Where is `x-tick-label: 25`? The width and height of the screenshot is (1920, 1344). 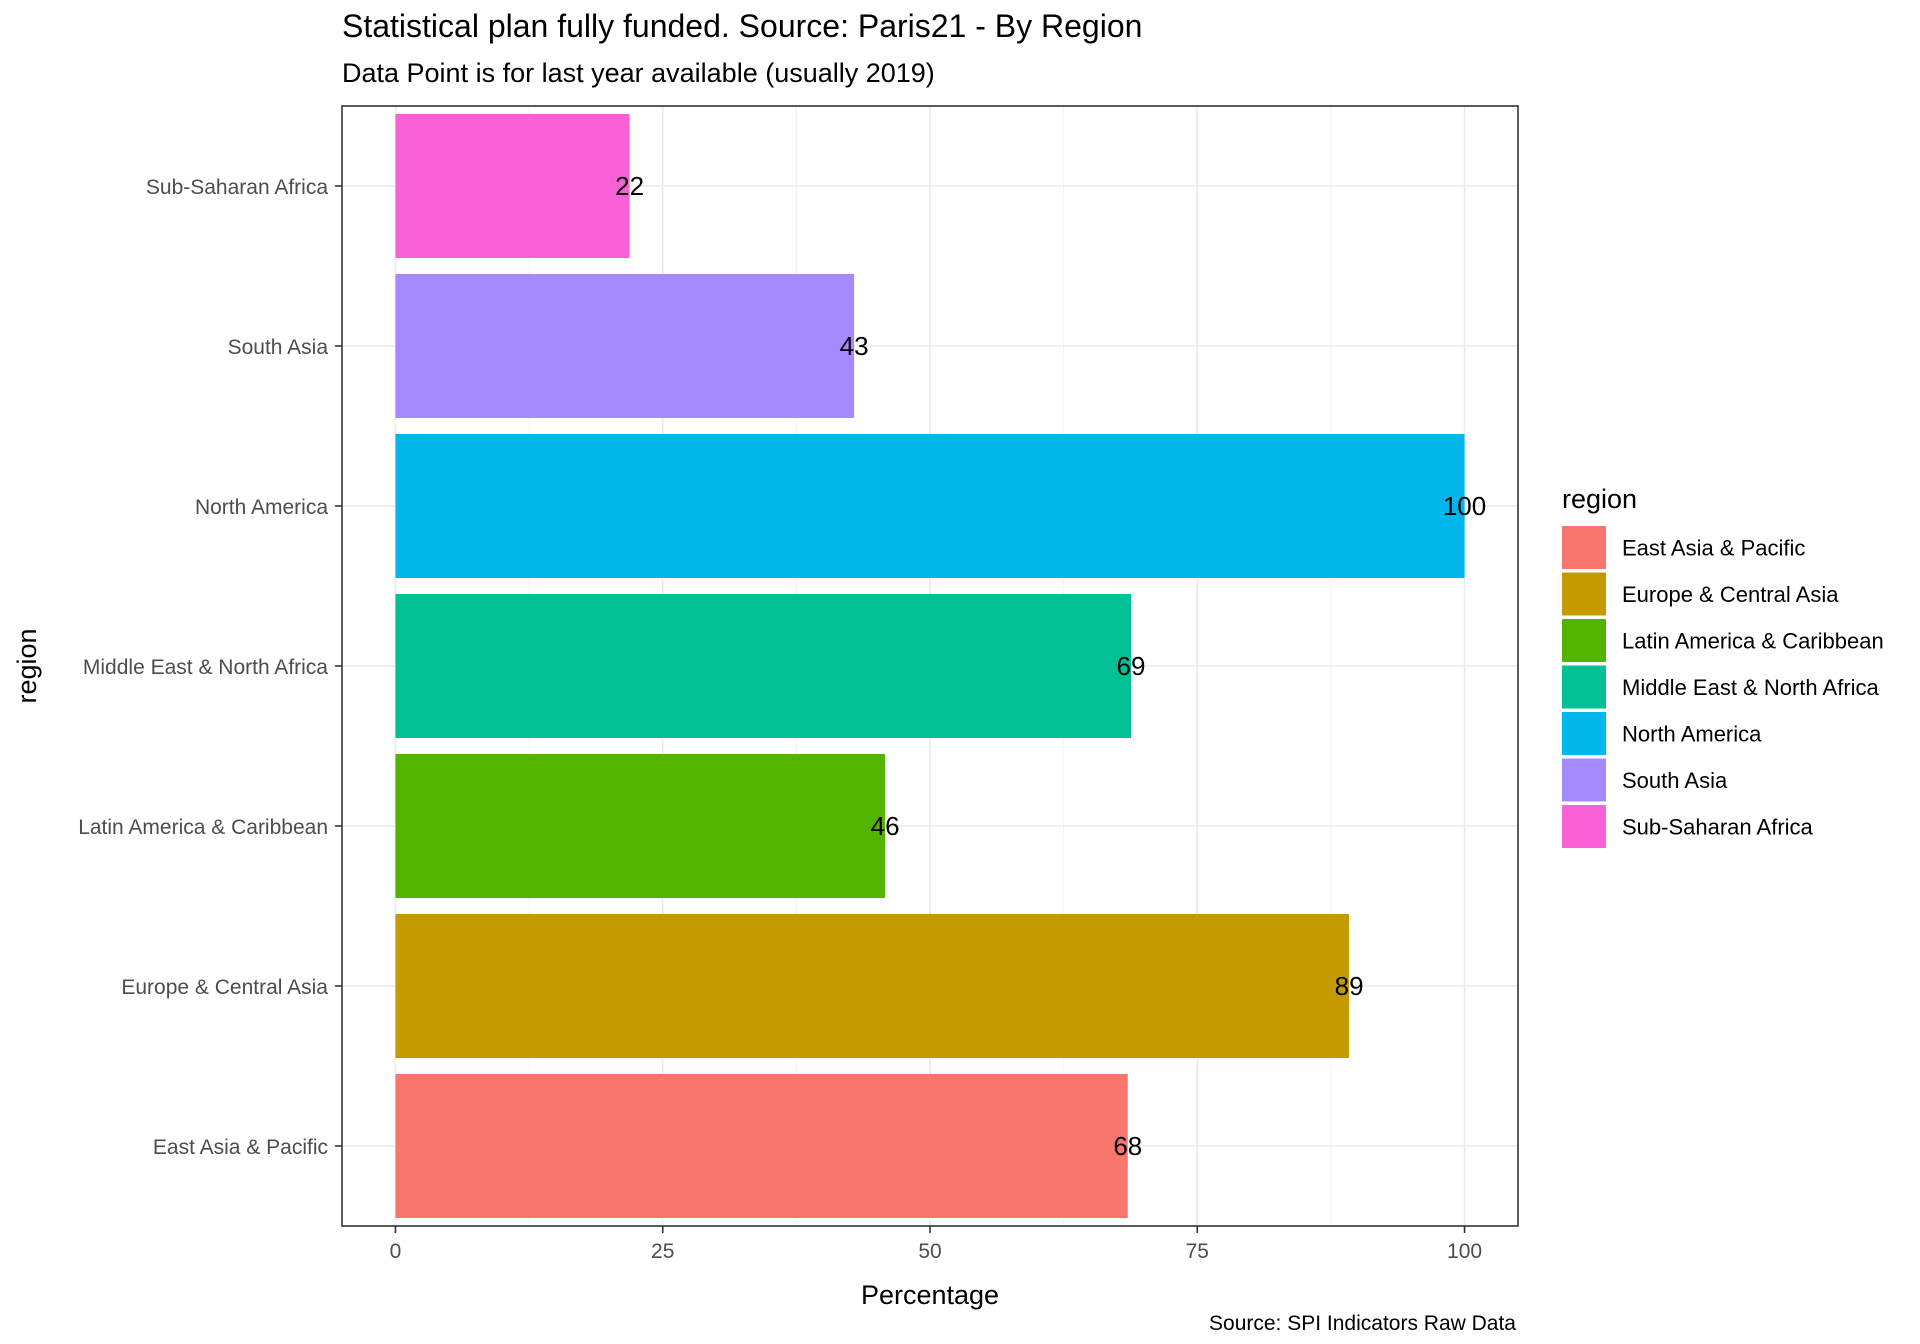 x-tick-label: 25 is located at coordinates (662, 1251).